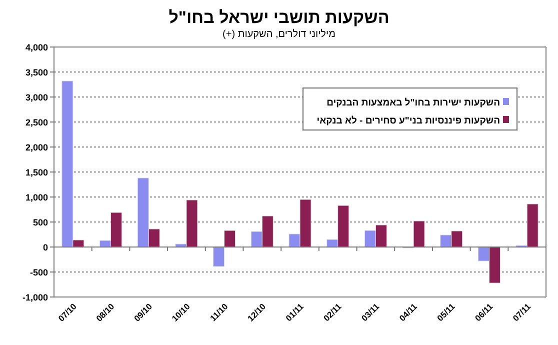  I want to click on y-tick-label: 4,000, so click(36, 47).